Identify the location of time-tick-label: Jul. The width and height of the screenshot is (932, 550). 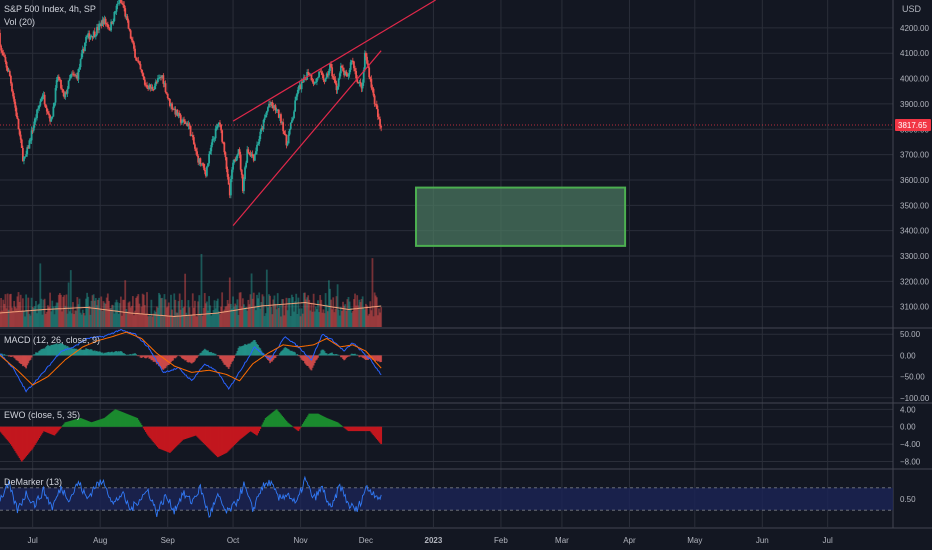
(828, 540).